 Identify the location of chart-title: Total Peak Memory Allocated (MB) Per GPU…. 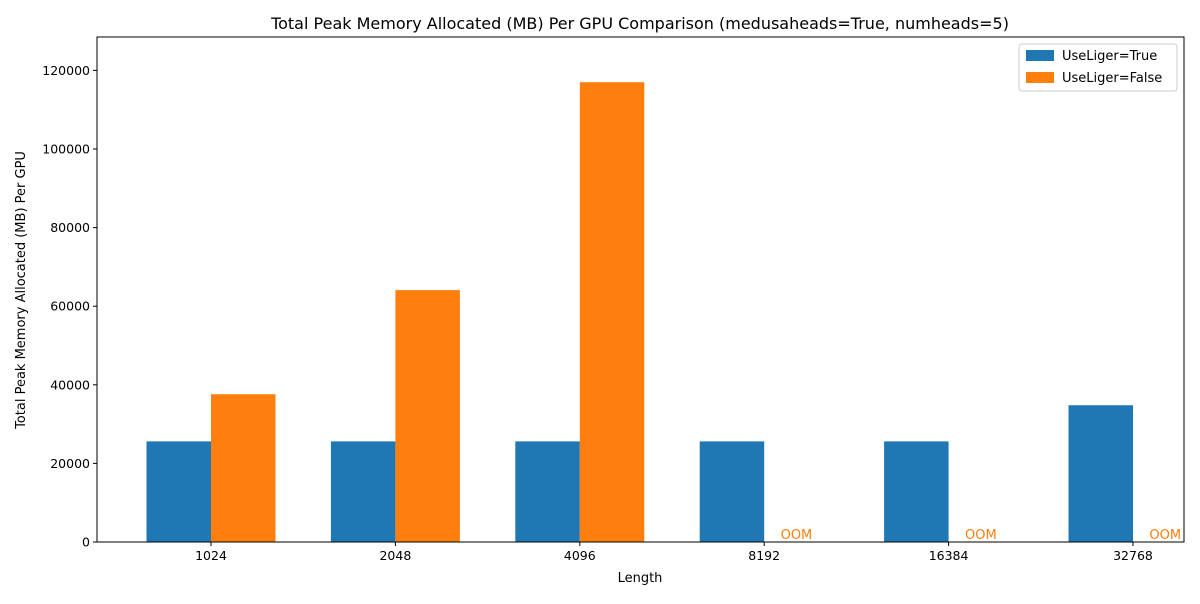
(639, 23).